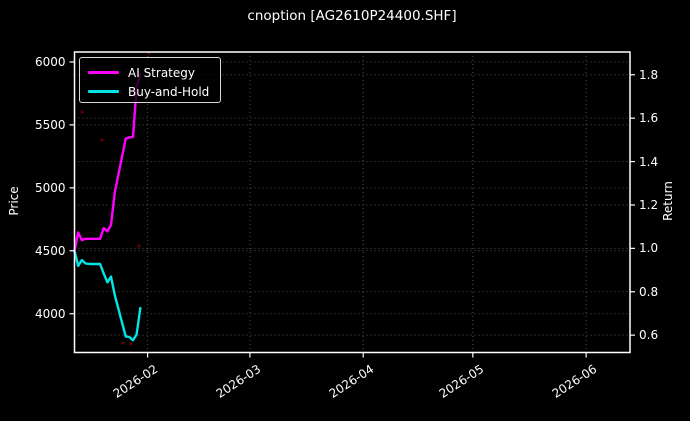  What do you see at coordinates (649, 118) in the screenshot?
I see `return-tick-label: 1.6` at bounding box center [649, 118].